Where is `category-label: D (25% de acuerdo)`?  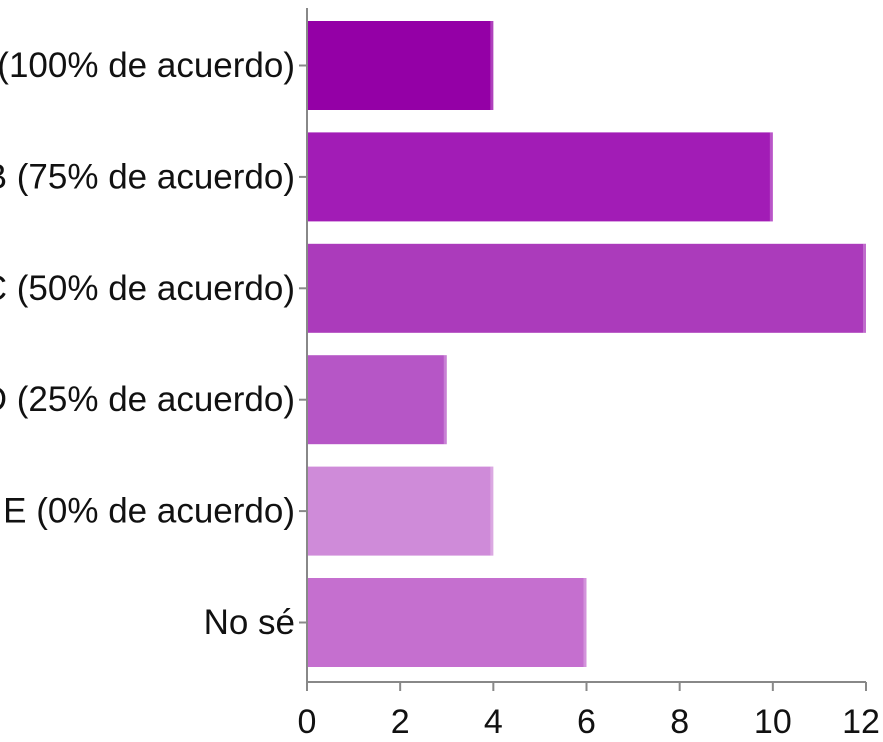
category-label: D (25% de acuerdo) is located at coordinates (147, 399).